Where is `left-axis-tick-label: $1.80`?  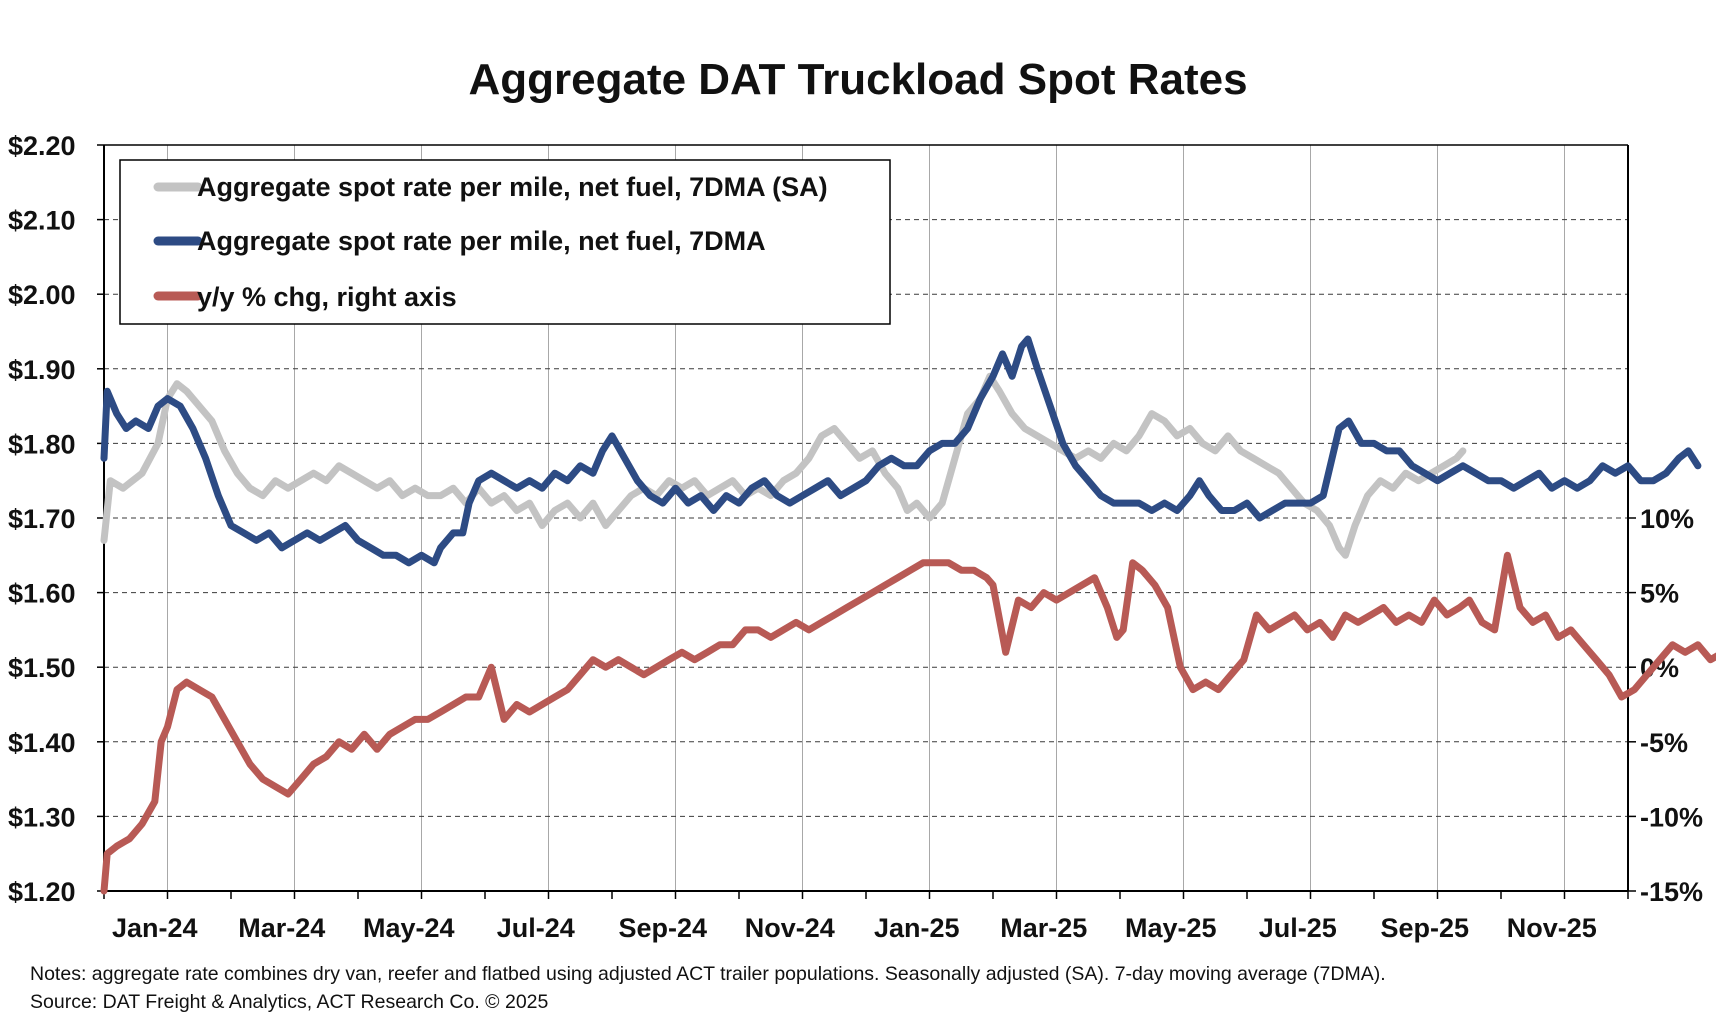
left-axis-tick-label: $1.80 is located at coordinates (42, 444).